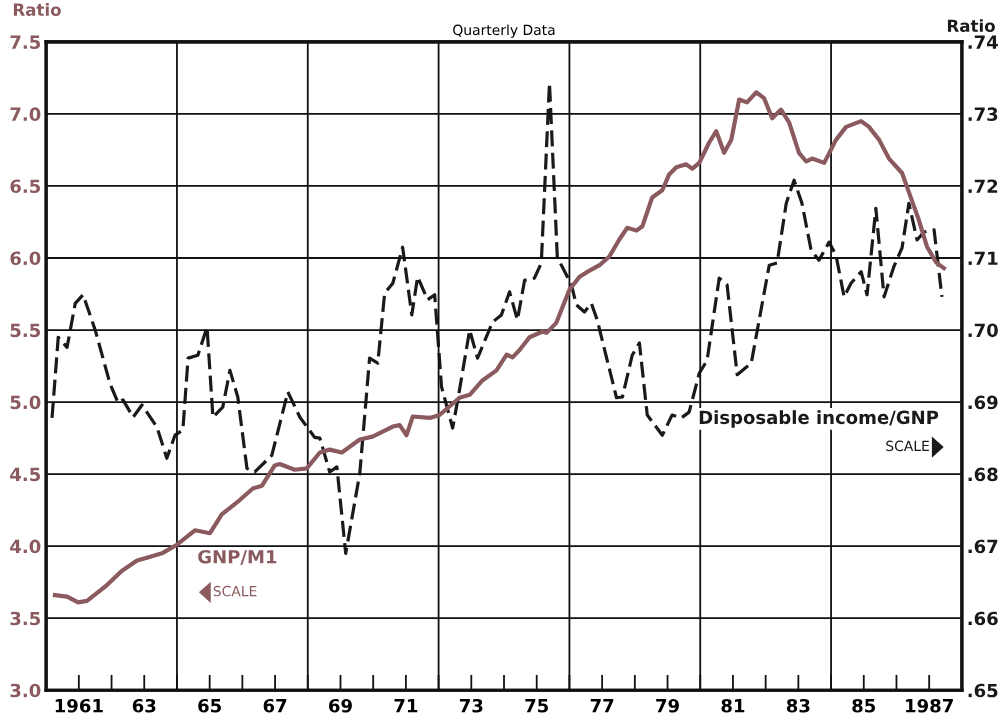  I want to click on x-tick-label: 79, so click(667, 705).